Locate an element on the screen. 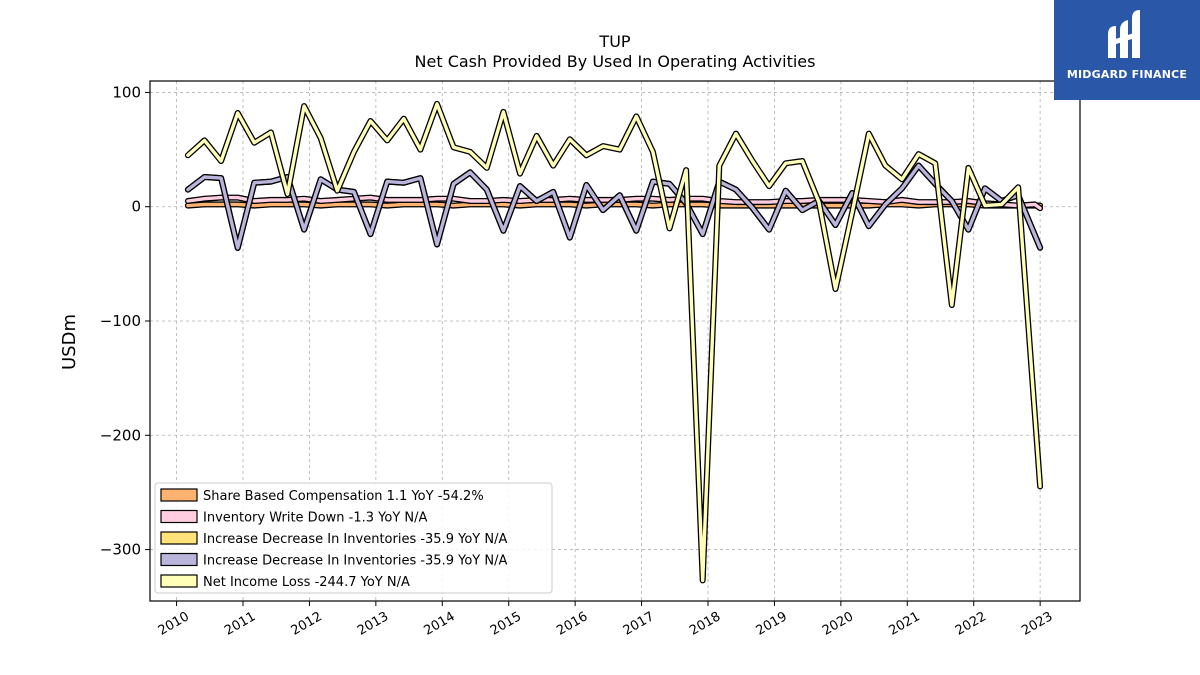 The image size is (1200, 675). x-tick-label: 2012 is located at coordinates (307, 624).